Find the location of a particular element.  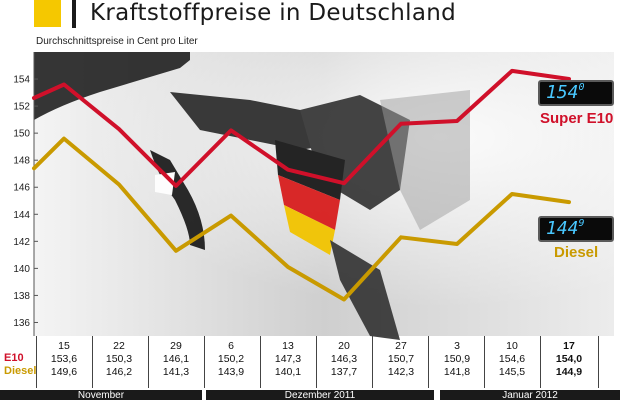

table-diesel-cell: 137,7 is located at coordinates (344, 372).